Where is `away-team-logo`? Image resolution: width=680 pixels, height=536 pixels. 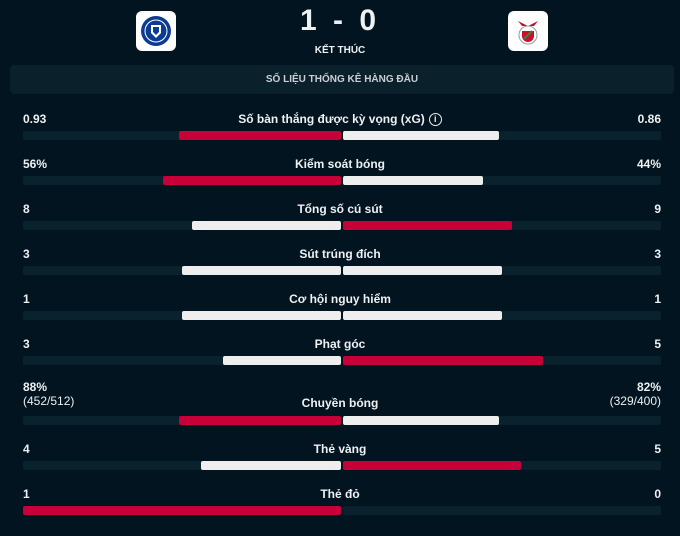 away-team-logo is located at coordinates (528, 31).